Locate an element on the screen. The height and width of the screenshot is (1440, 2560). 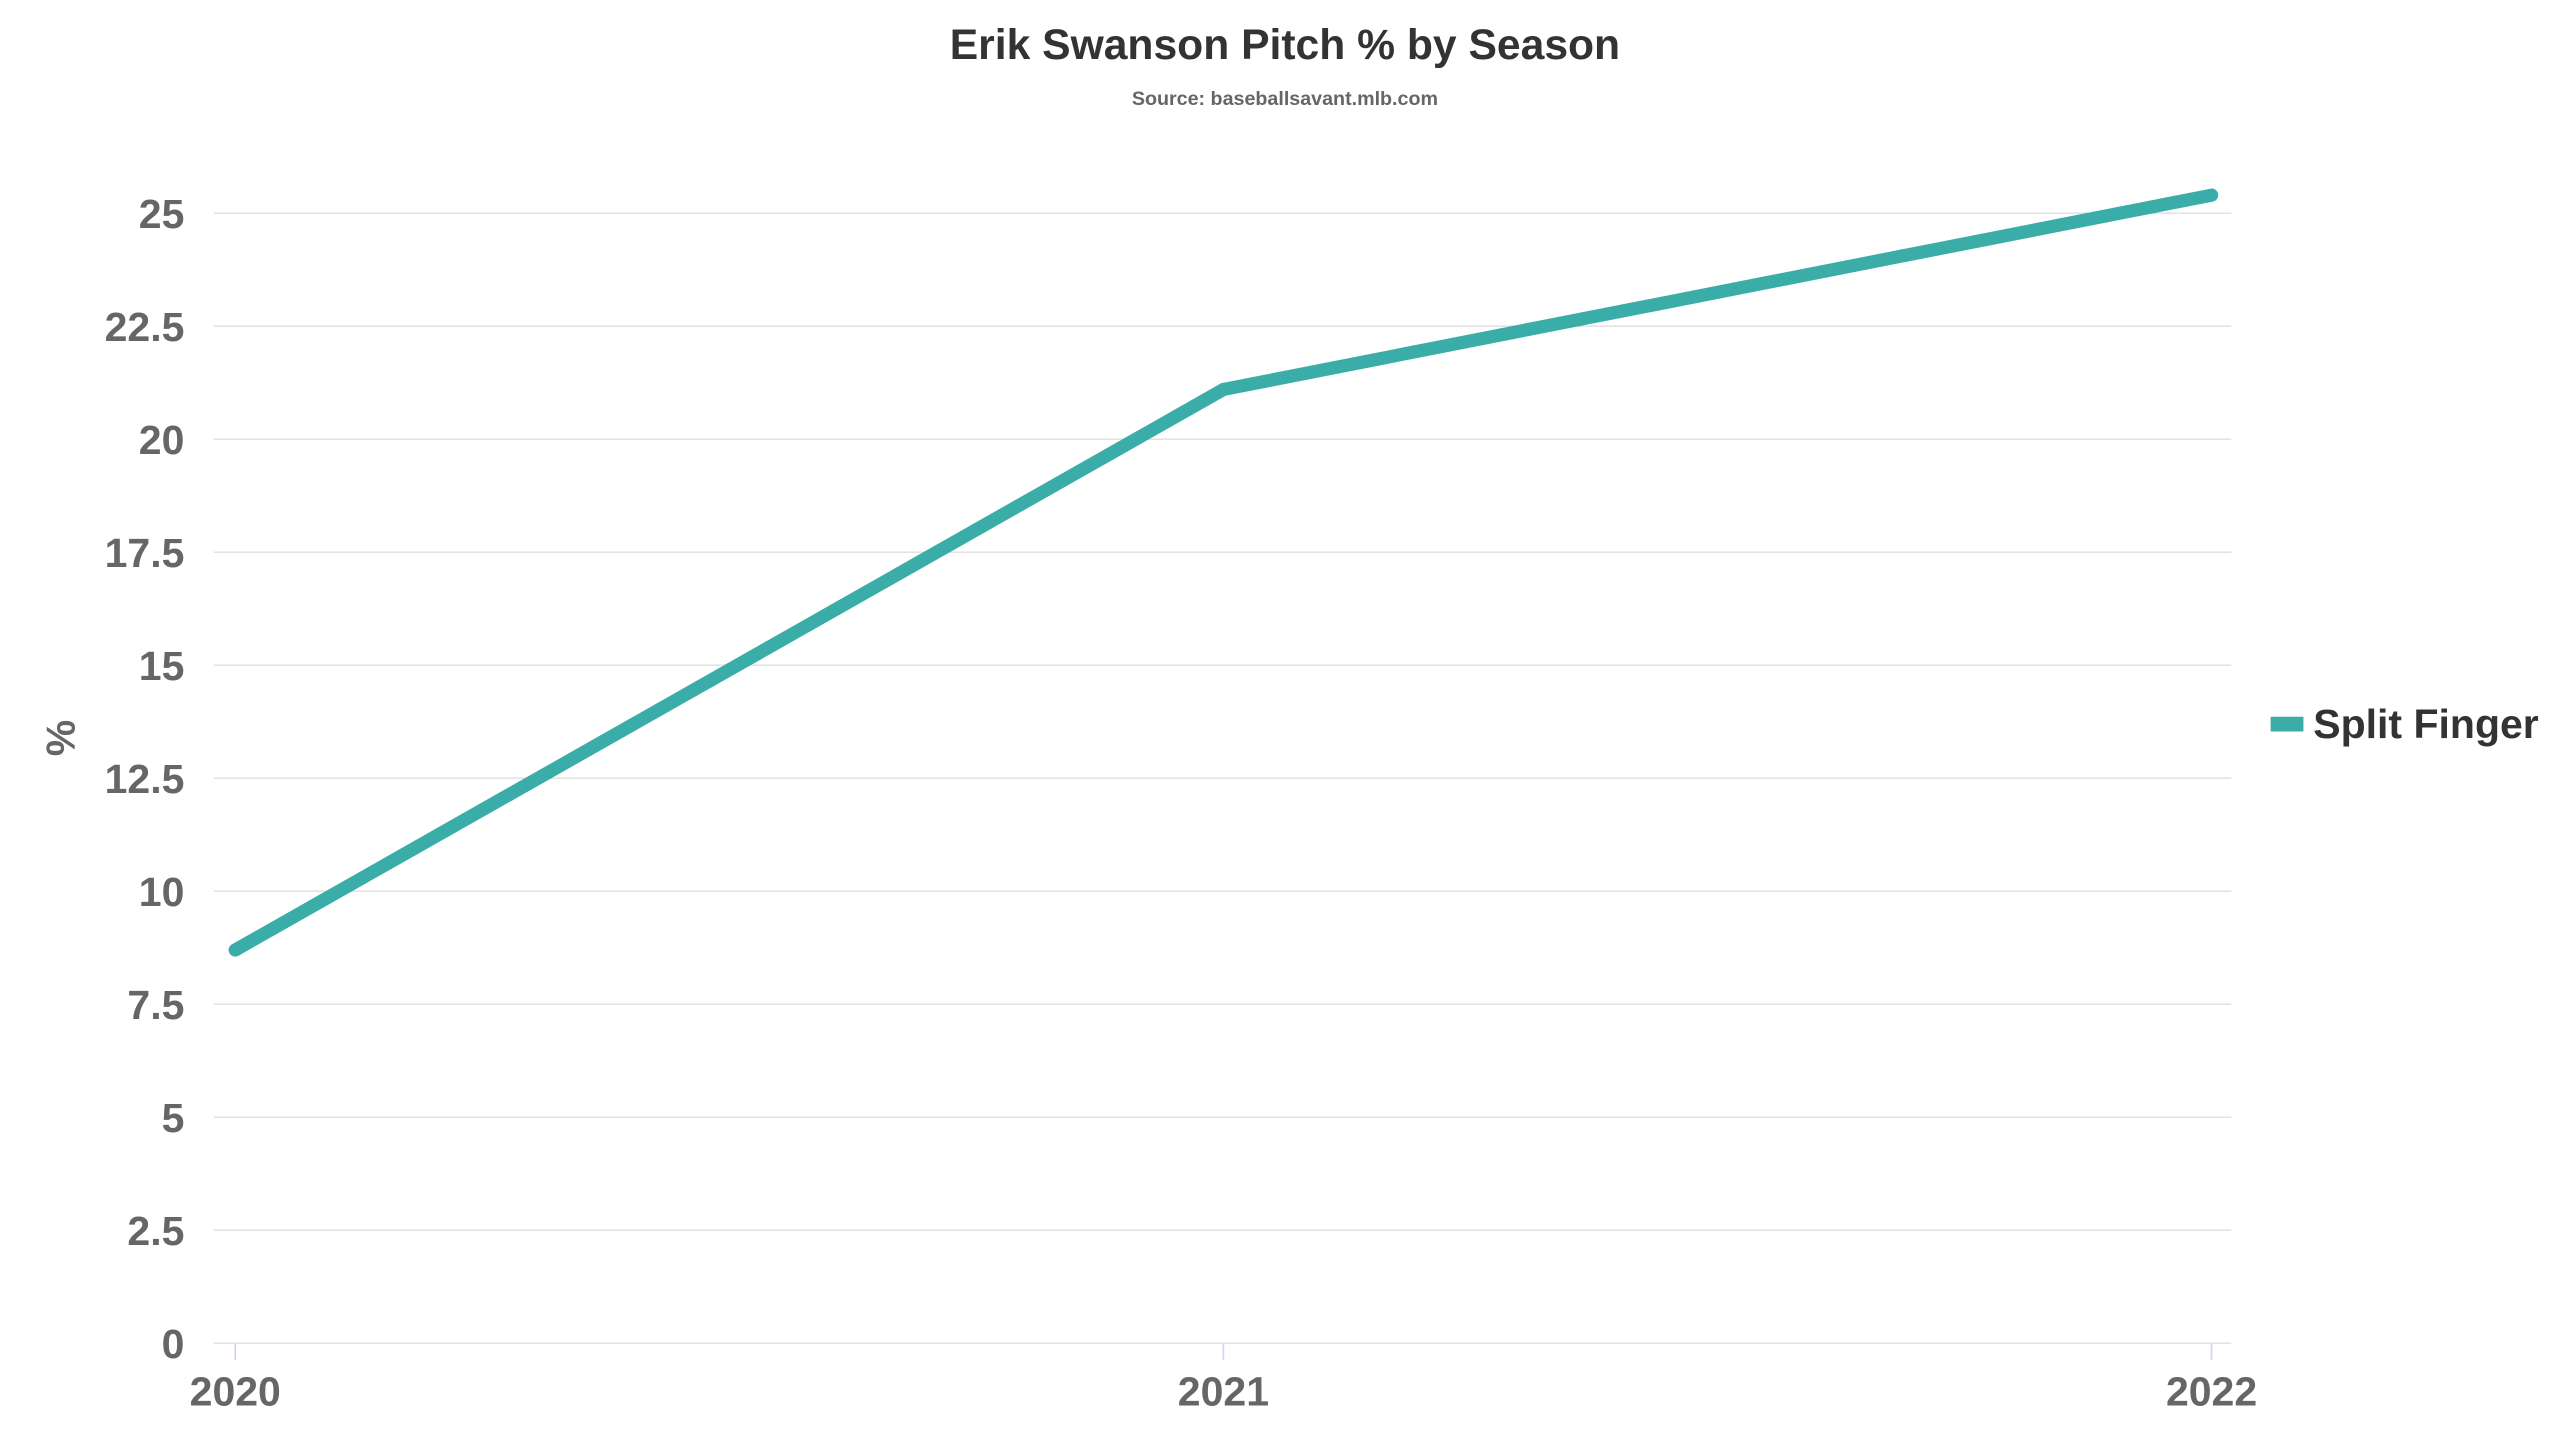
y-tick-label: 17.5 is located at coordinates (145, 553).